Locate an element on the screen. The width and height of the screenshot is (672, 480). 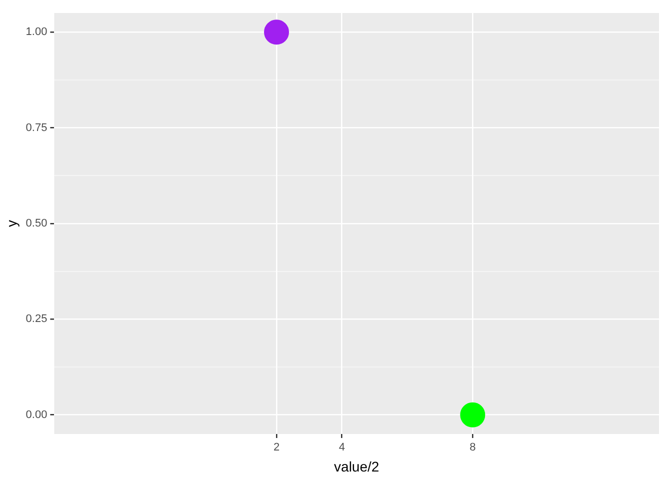
y-tick-label: 0.00 is located at coordinates (37, 414).